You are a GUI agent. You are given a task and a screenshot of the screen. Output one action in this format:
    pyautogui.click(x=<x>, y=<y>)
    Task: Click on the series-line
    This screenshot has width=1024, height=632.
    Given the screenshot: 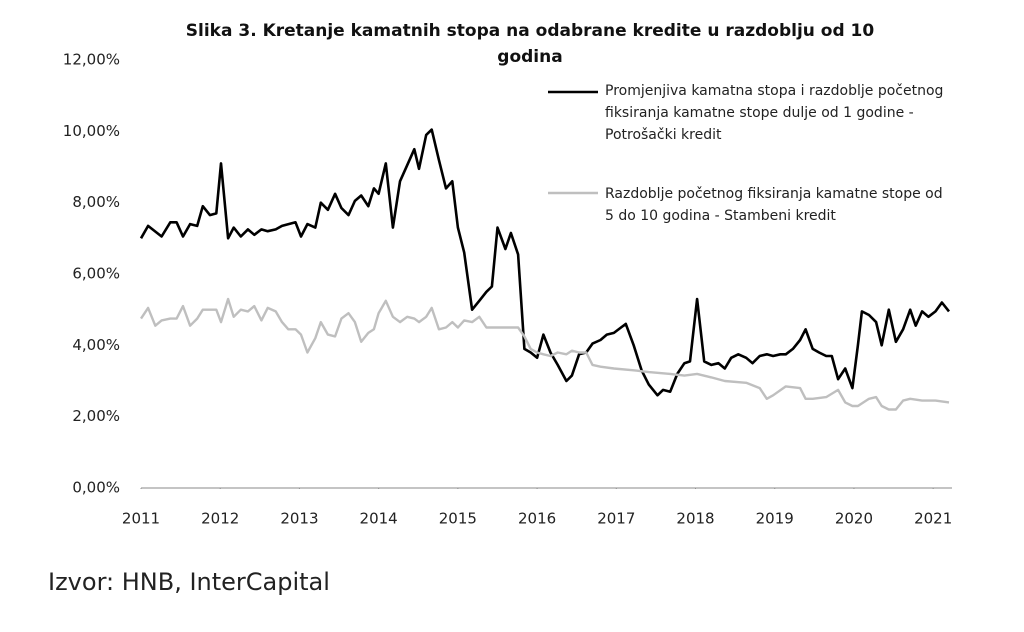 What is the action you would take?
    pyautogui.click(x=545, y=354)
    